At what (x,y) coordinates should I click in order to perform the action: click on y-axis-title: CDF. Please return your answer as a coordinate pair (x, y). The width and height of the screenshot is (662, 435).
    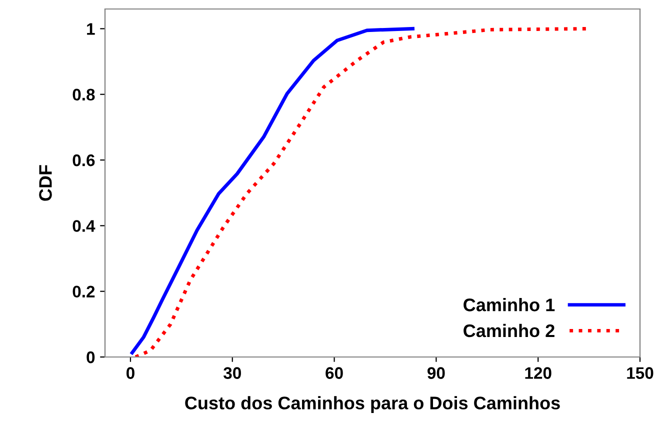
    Looking at the image, I should click on (45, 183).